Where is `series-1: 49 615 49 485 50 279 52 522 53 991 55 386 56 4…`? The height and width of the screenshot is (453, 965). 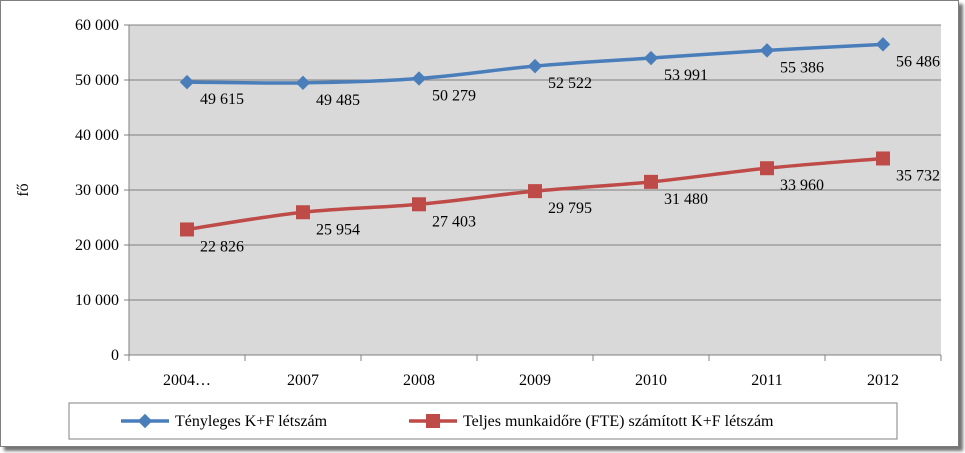 series-1: 49 615 49 485 50 279 52 522 53 991 55 386 56 4… is located at coordinates (559, 73).